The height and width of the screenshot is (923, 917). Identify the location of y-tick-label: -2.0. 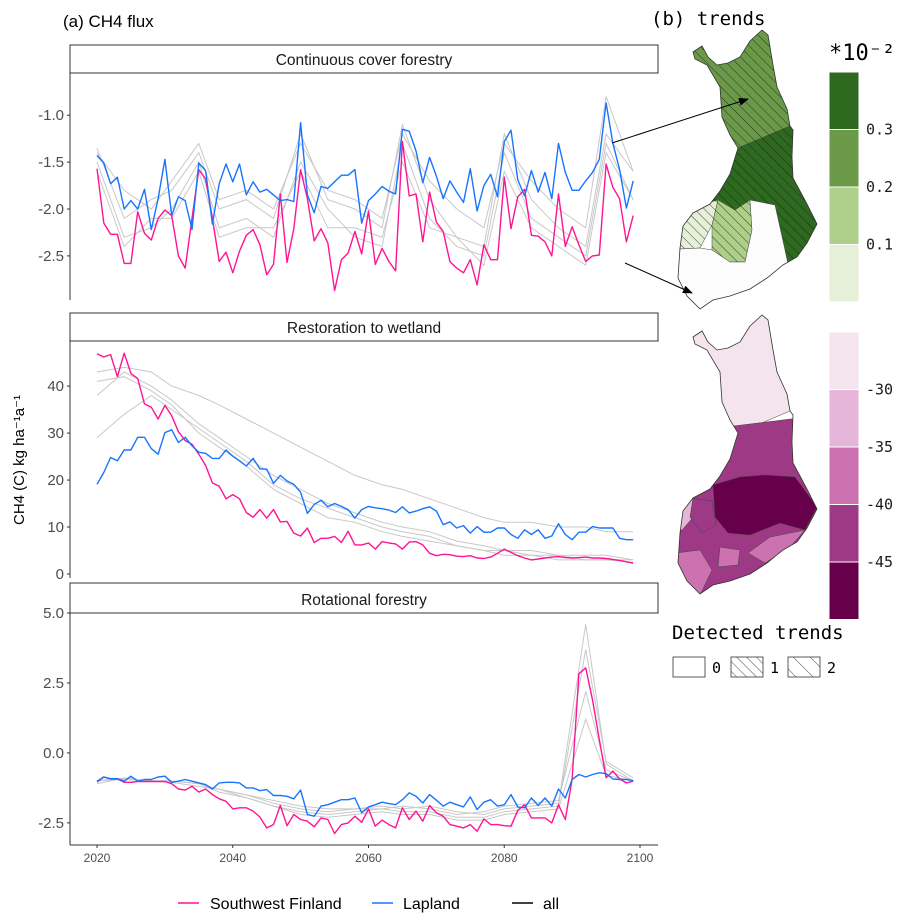
(51, 209).